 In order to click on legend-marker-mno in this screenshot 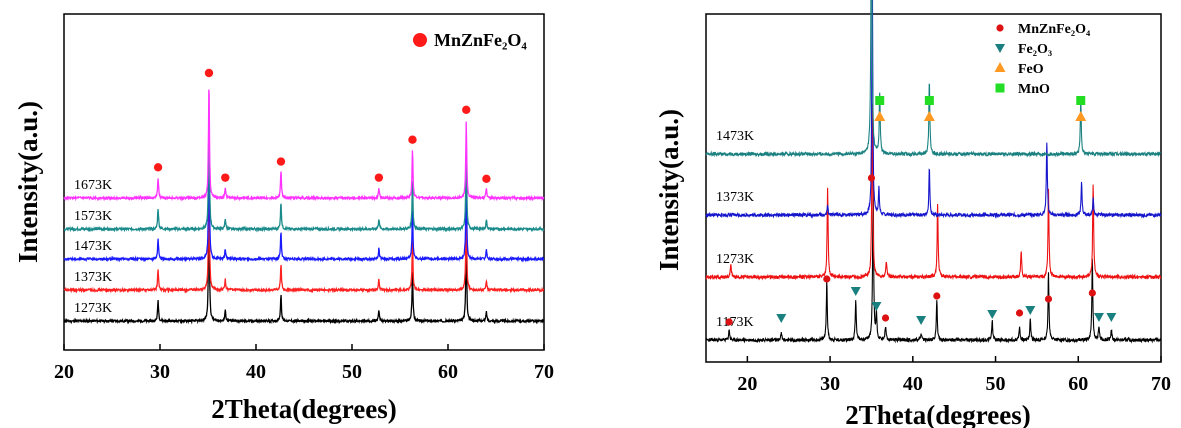, I will do `click(1000, 88)`.